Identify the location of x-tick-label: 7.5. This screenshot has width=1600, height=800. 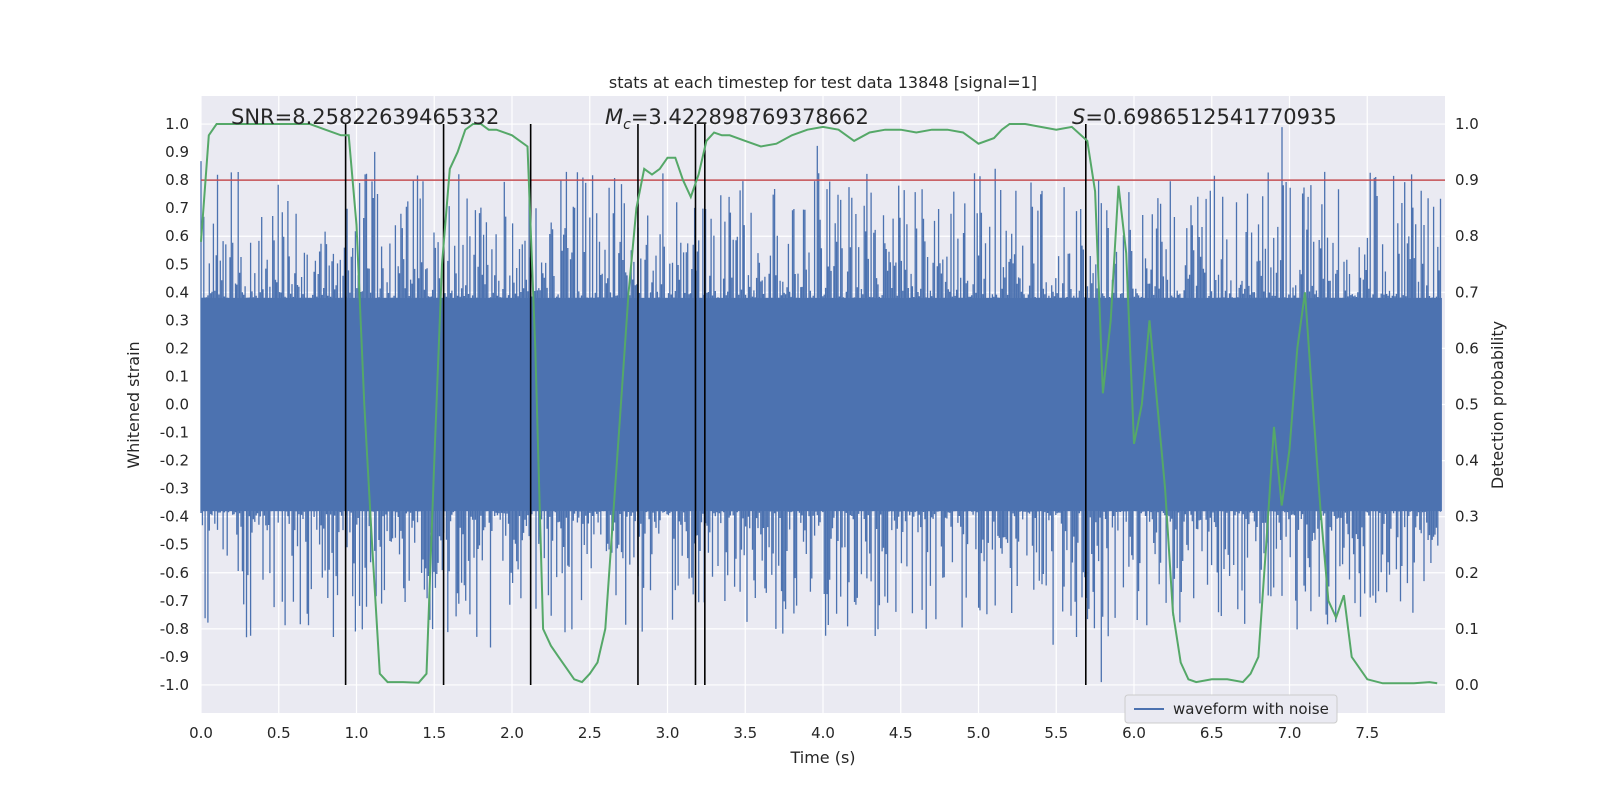
(1367, 733).